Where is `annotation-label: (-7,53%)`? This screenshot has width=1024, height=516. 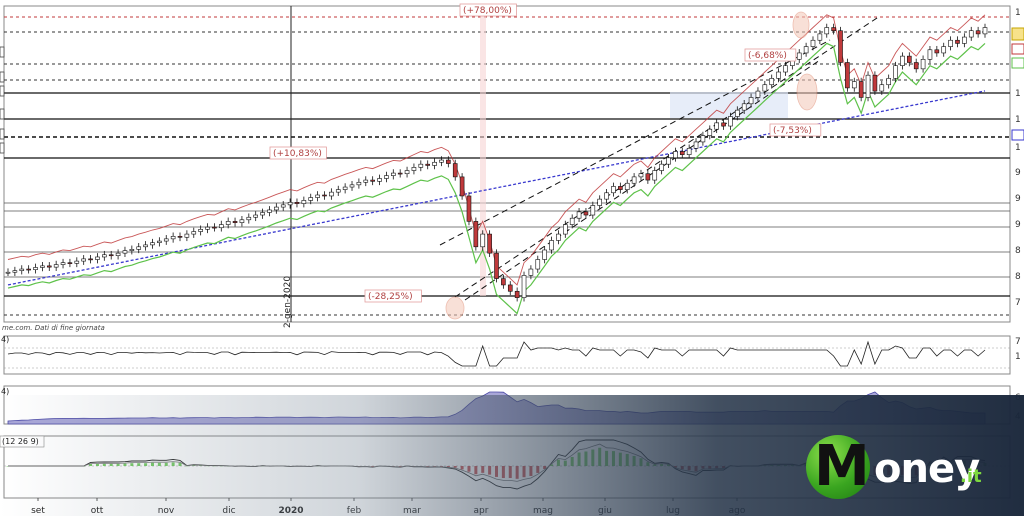 annotation-label: (-7,53%) is located at coordinates (792, 131).